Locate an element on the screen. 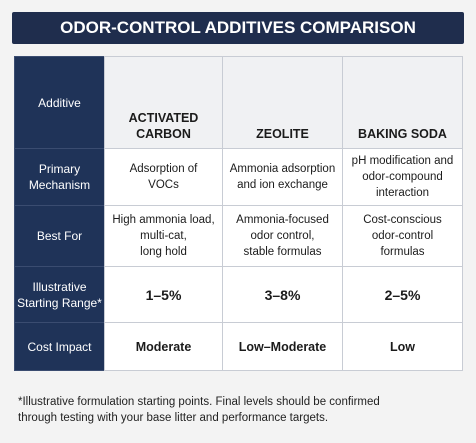 This screenshot has width=476, height=443. cell-line: Low is located at coordinates (402, 346).